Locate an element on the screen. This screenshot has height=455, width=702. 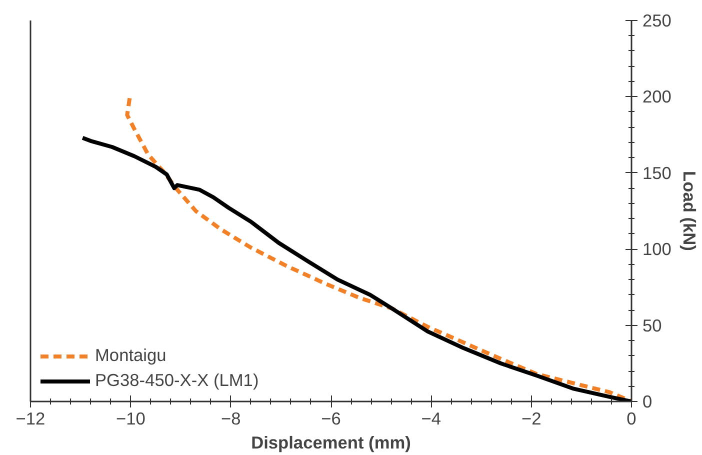
y-tick-label: 0 is located at coordinates (647, 402).